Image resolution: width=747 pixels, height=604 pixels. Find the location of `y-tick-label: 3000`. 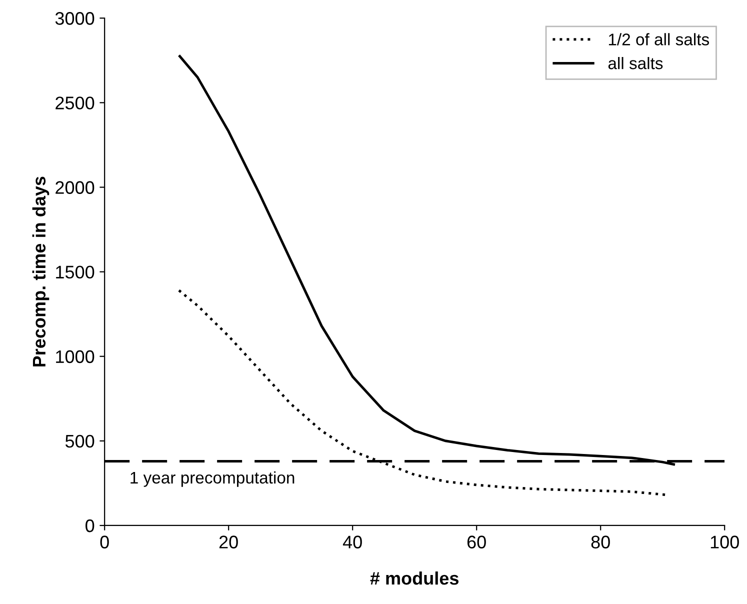

y-tick-label: 3000 is located at coordinates (74, 18).